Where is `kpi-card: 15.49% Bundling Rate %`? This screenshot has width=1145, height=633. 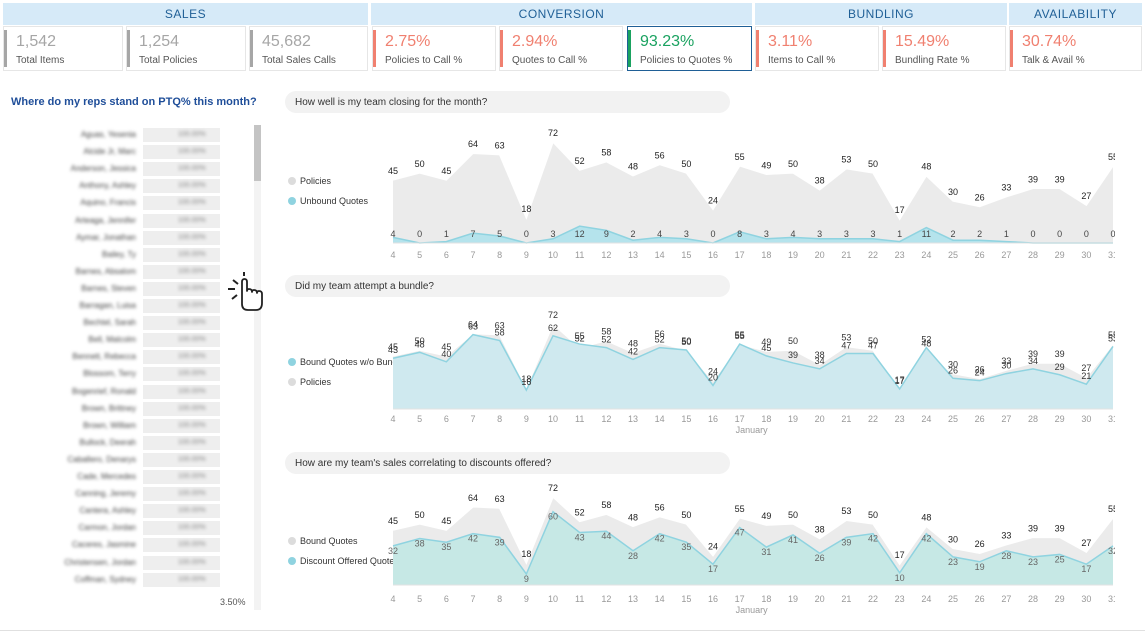
kpi-card: 15.49% Bundling Rate % is located at coordinates (944, 48).